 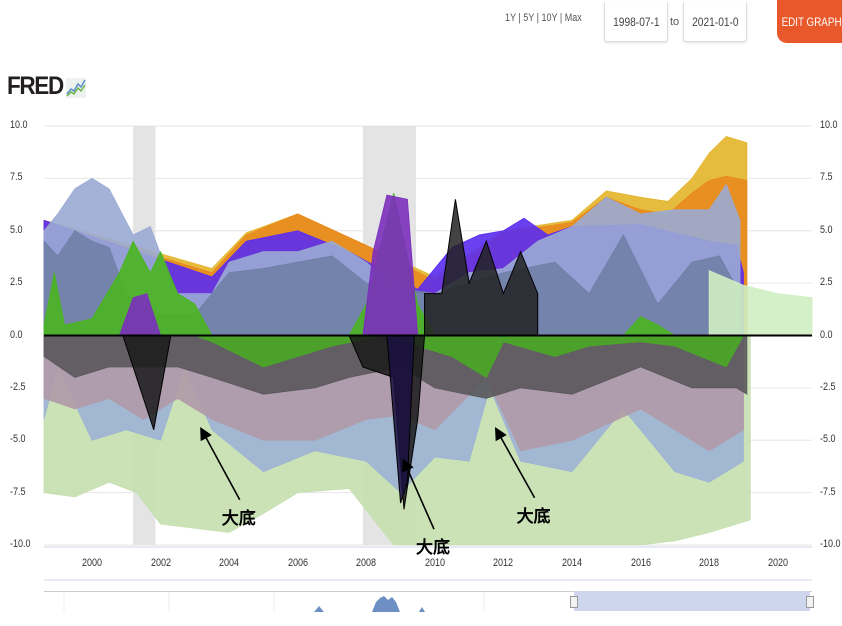 What do you see at coordinates (16, 177) in the screenshot?
I see `y-tick-label-left: 7.5` at bounding box center [16, 177].